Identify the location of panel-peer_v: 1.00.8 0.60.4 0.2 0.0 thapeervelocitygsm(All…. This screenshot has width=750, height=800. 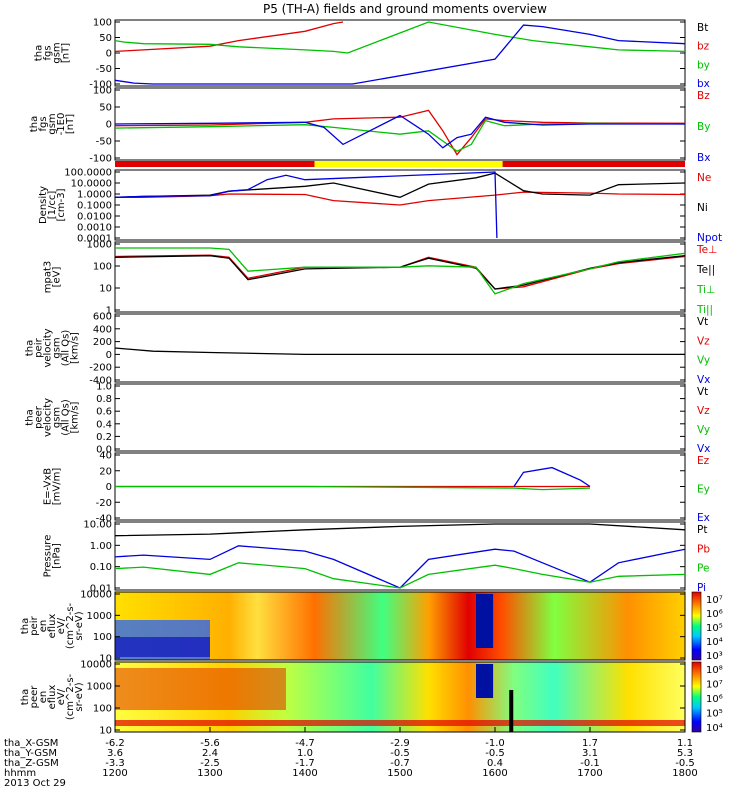
(368, 419).